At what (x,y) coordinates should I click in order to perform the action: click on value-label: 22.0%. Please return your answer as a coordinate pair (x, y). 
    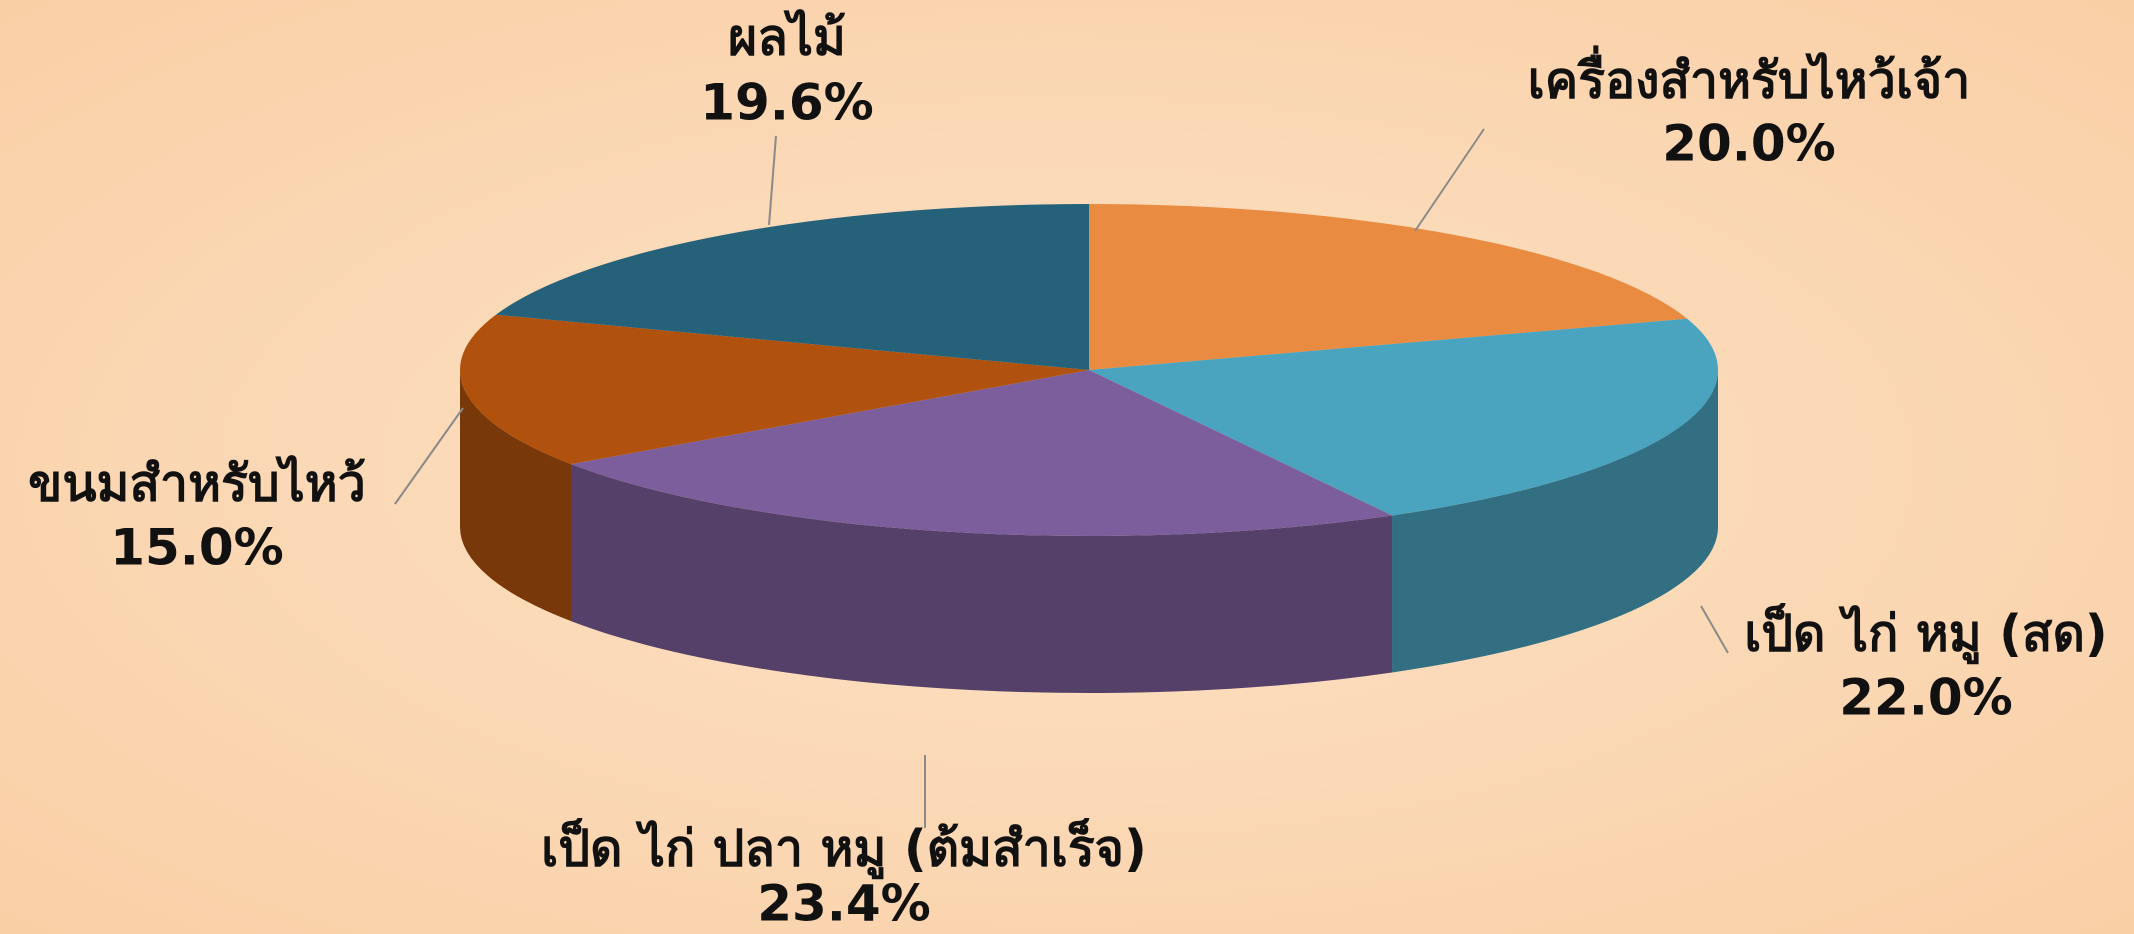
    Looking at the image, I should click on (1925, 698).